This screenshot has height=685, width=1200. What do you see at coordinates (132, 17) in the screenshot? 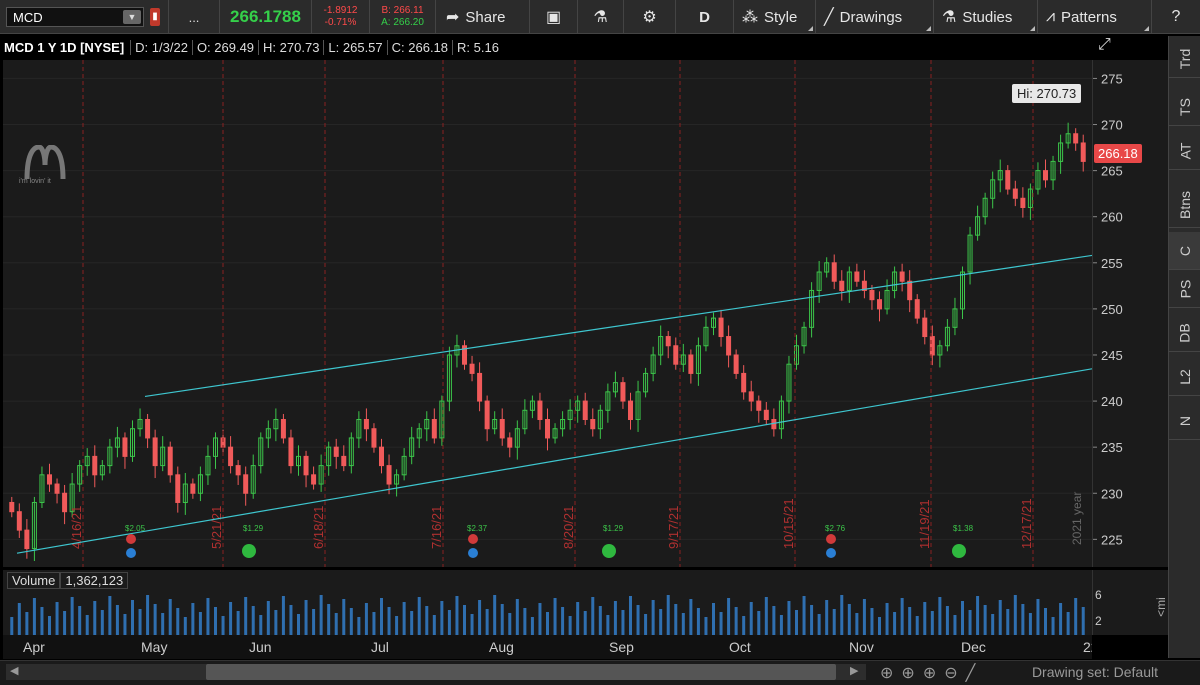
I see `symbol-dropdown-icon: ▼` at bounding box center [132, 17].